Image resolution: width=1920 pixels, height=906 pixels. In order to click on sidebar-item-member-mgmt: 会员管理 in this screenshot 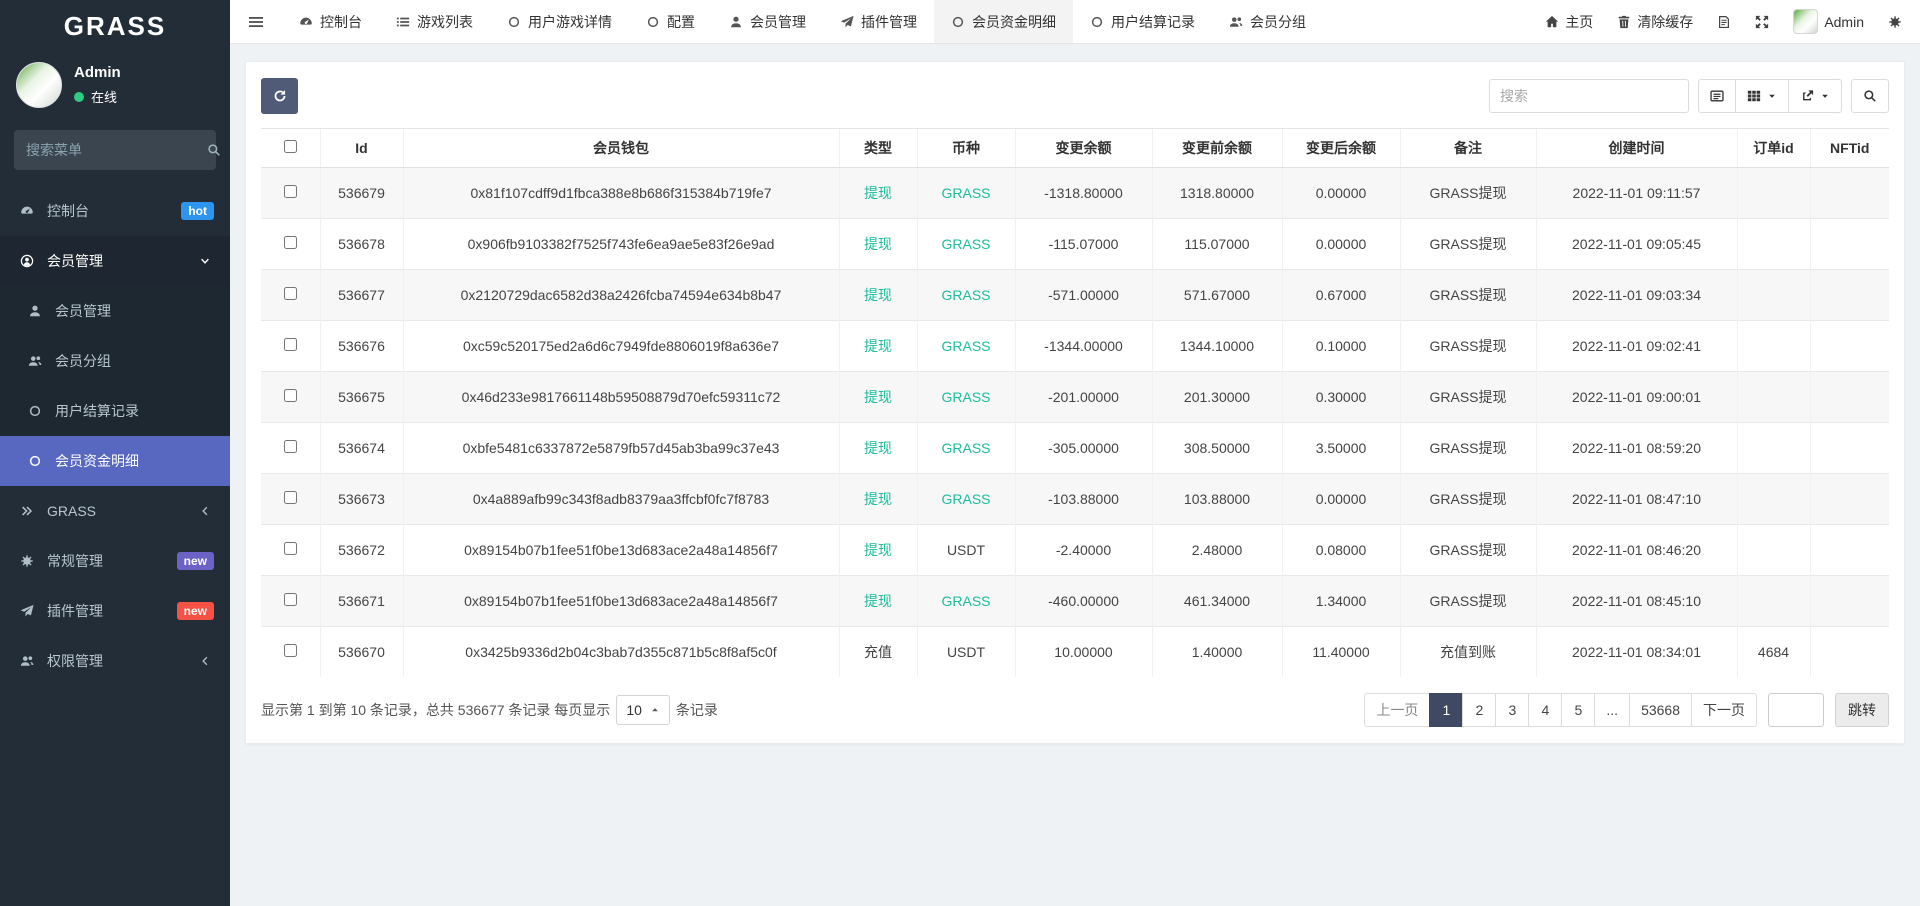, I will do `click(115, 261)`.